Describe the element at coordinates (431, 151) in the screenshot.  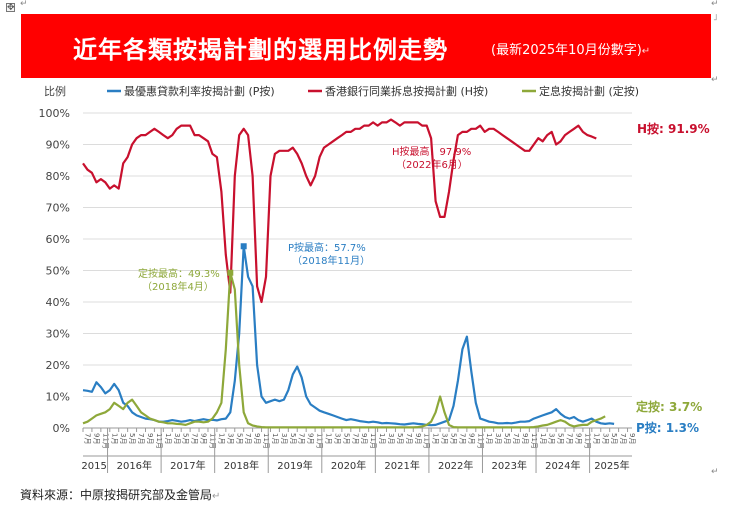
I see `h-peak-annotation: H按最高：97.9%` at that location.